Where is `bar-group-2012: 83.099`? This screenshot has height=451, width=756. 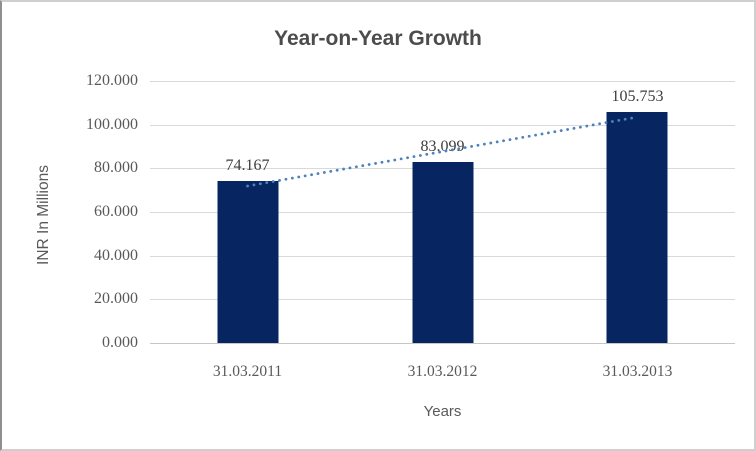 bar-group-2012: 83.099 is located at coordinates (442, 212).